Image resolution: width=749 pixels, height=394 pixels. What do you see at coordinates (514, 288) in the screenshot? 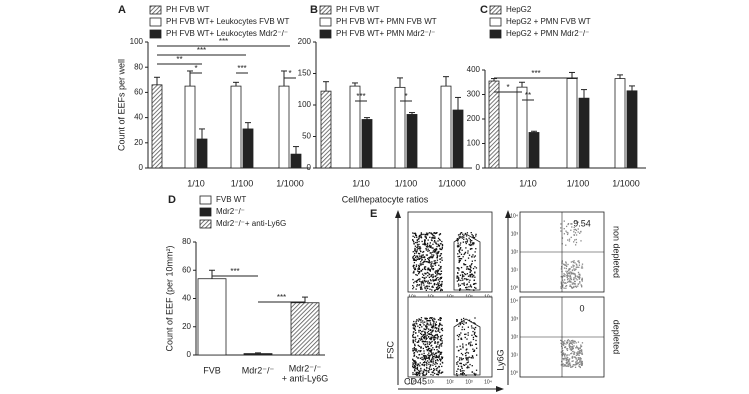
I see `y-tick-label: 10⁰` at bounding box center [514, 288].